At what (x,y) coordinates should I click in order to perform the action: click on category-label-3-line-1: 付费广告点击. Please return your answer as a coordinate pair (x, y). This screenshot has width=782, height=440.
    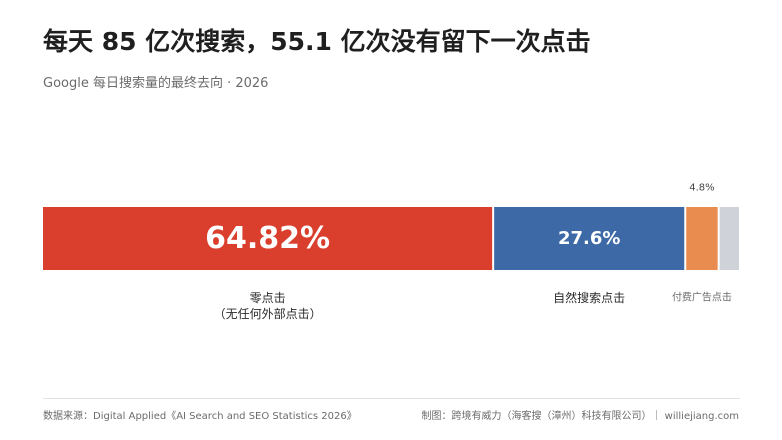
    Looking at the image, I should click on (702, 297).